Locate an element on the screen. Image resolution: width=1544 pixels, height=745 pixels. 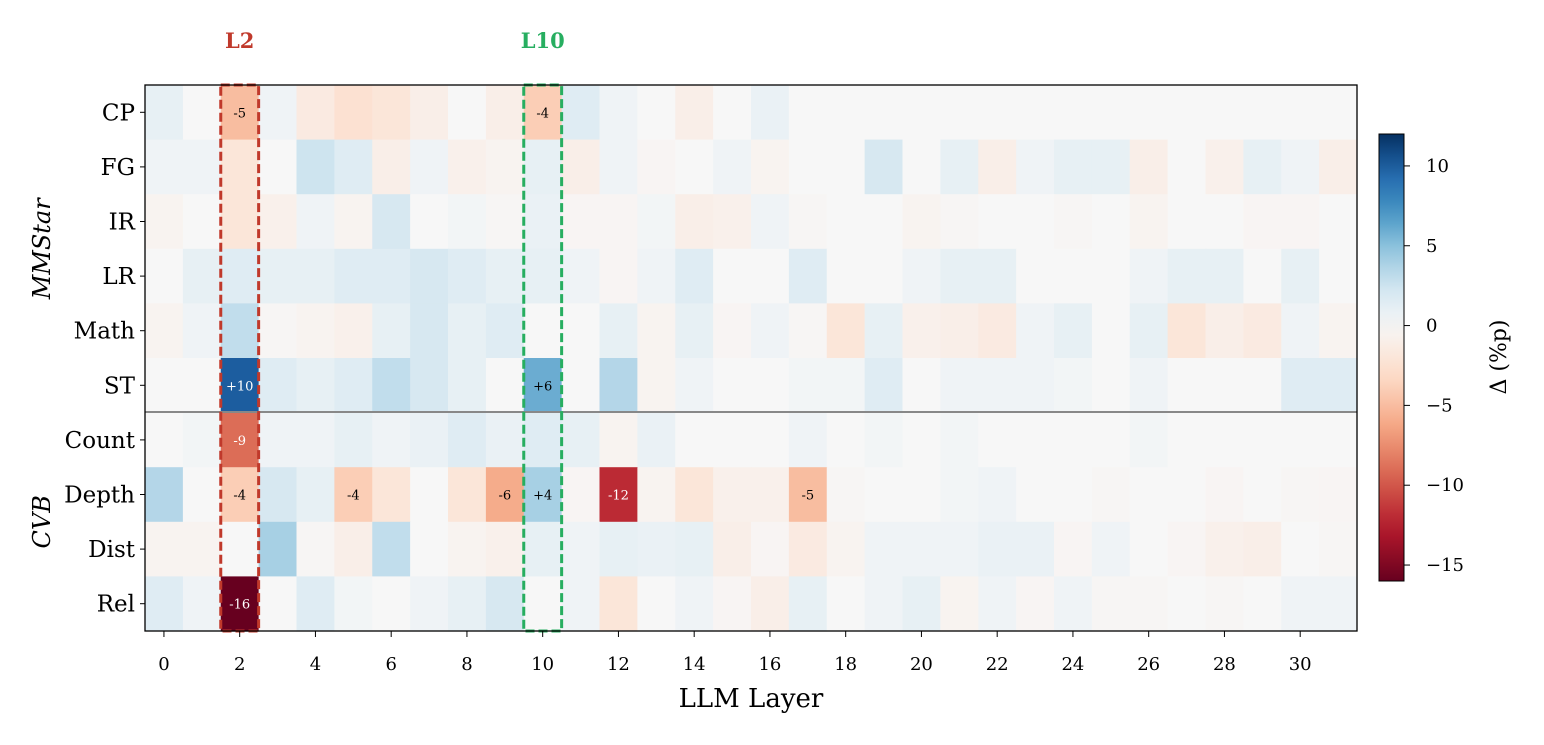
x-tick-label: 12 is located at coordinates (618, 664).